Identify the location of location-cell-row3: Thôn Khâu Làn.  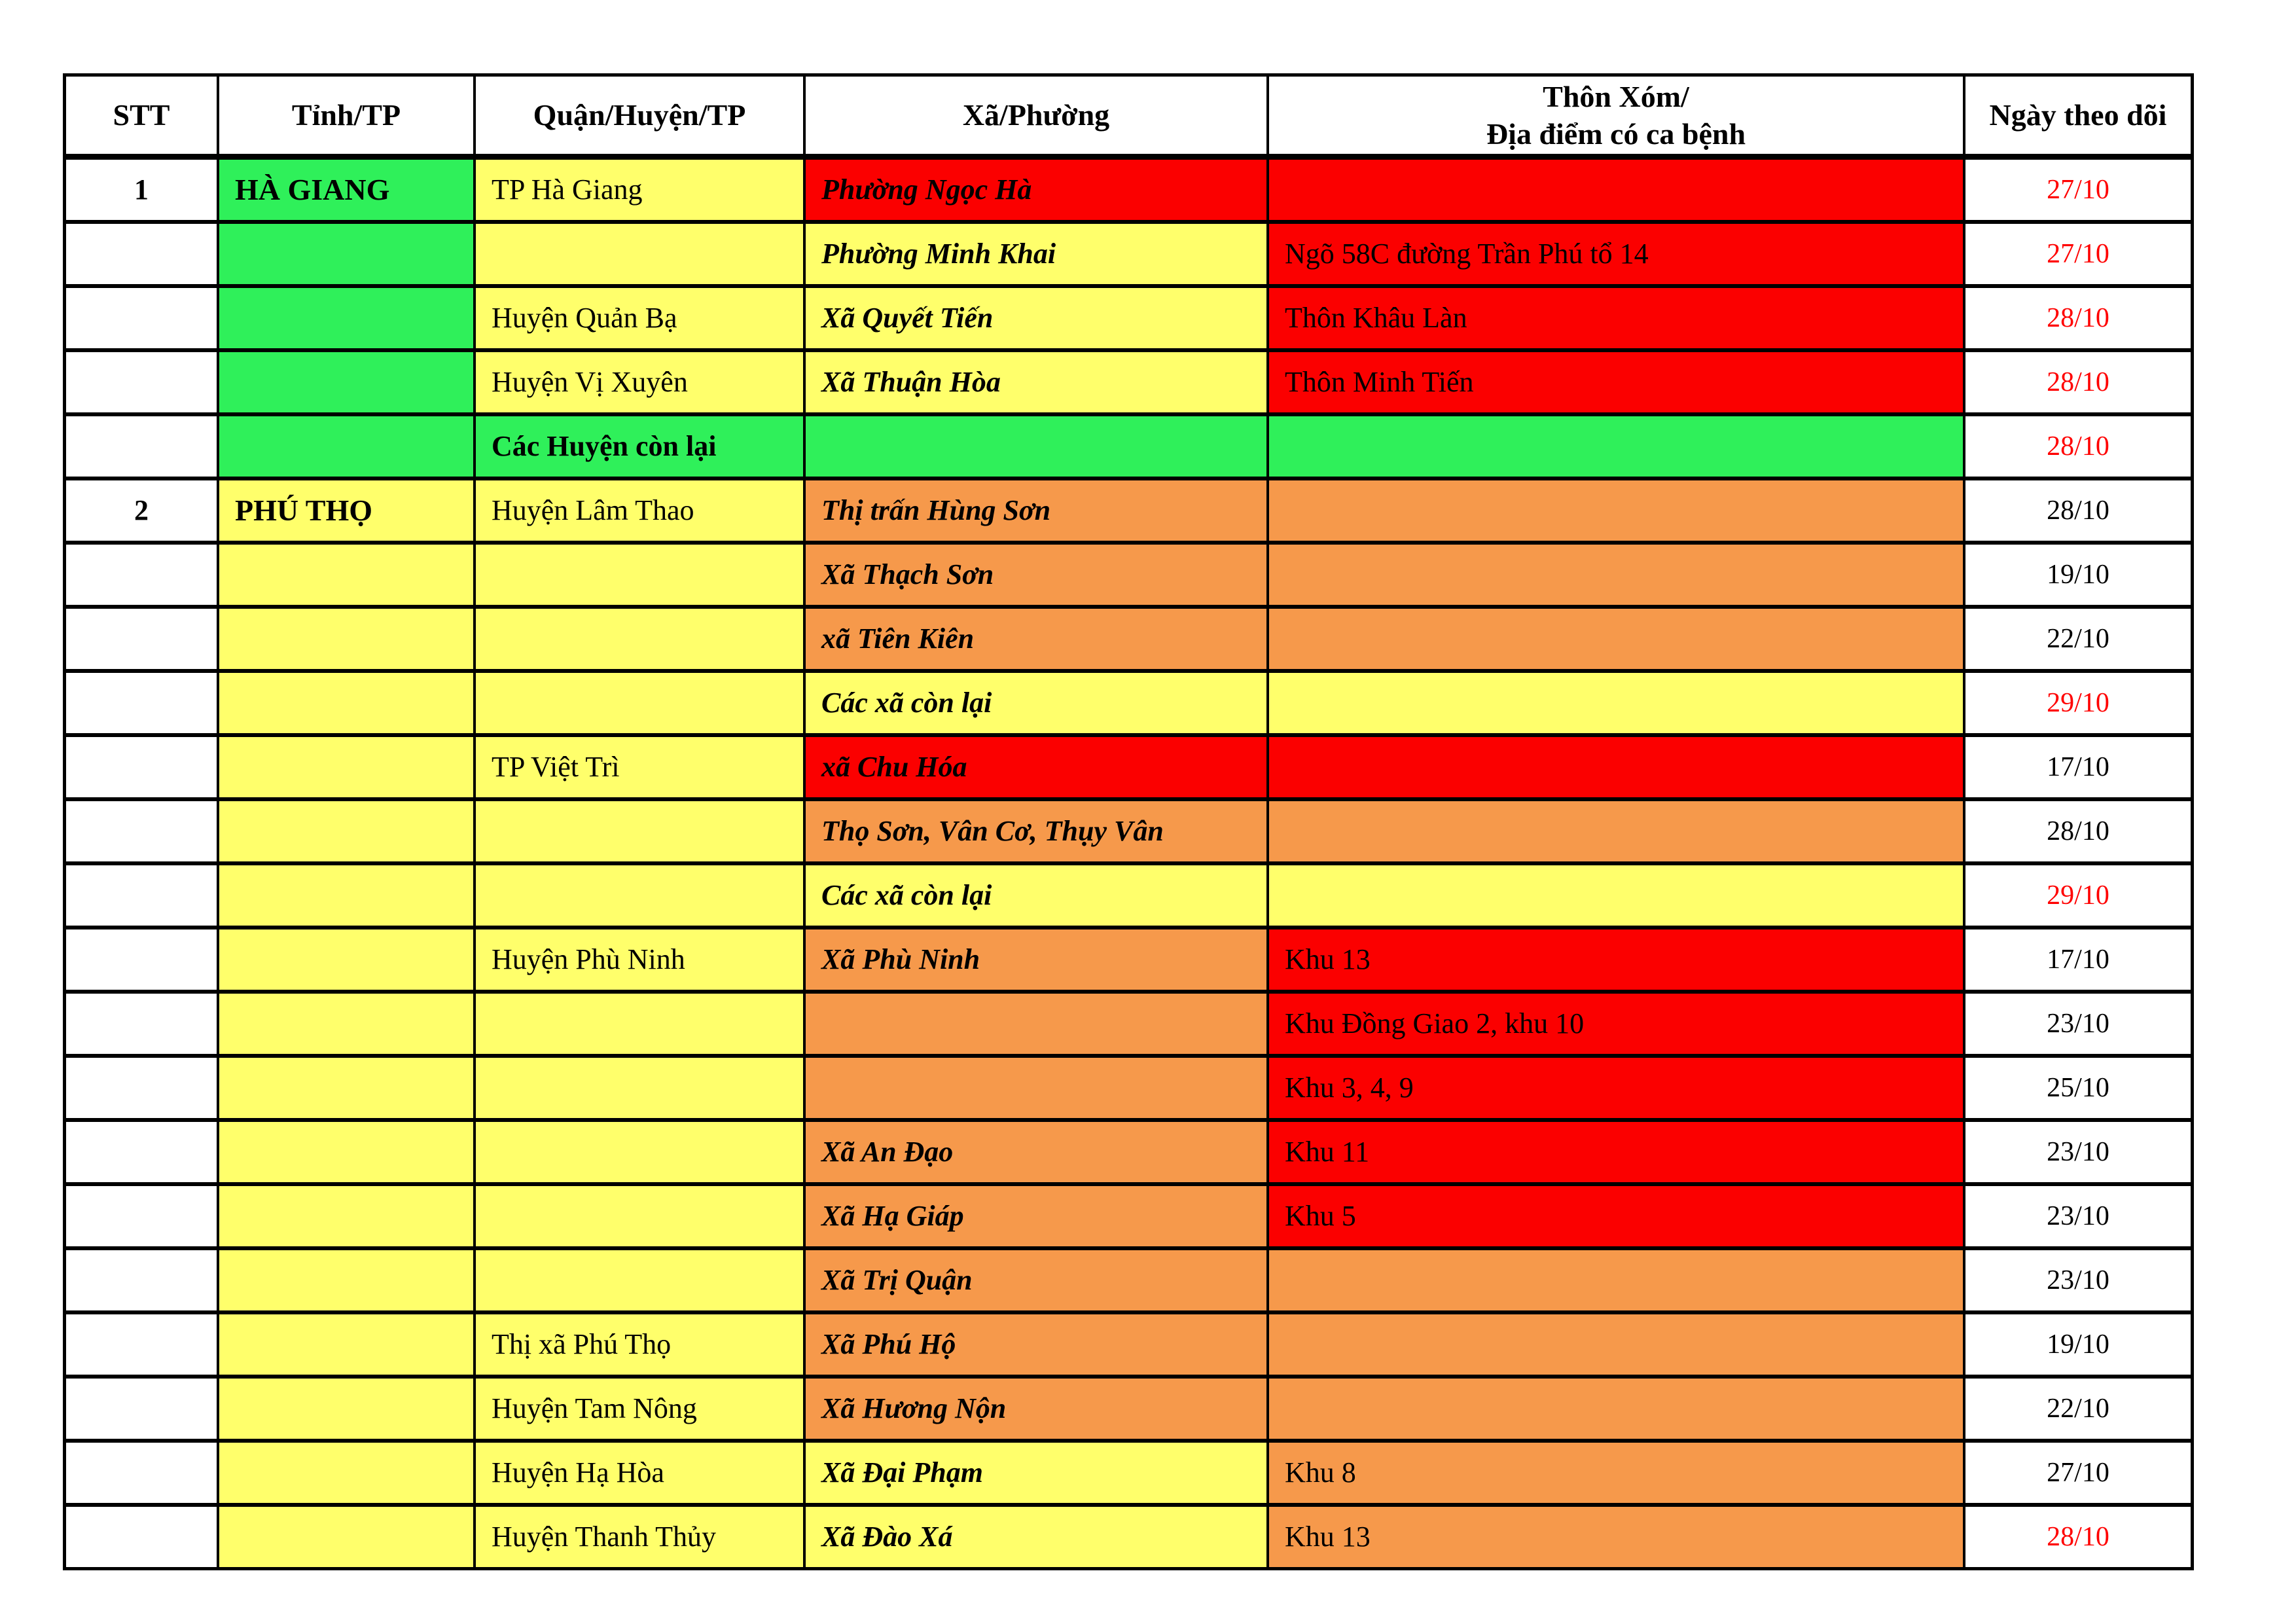
(1616, 318).